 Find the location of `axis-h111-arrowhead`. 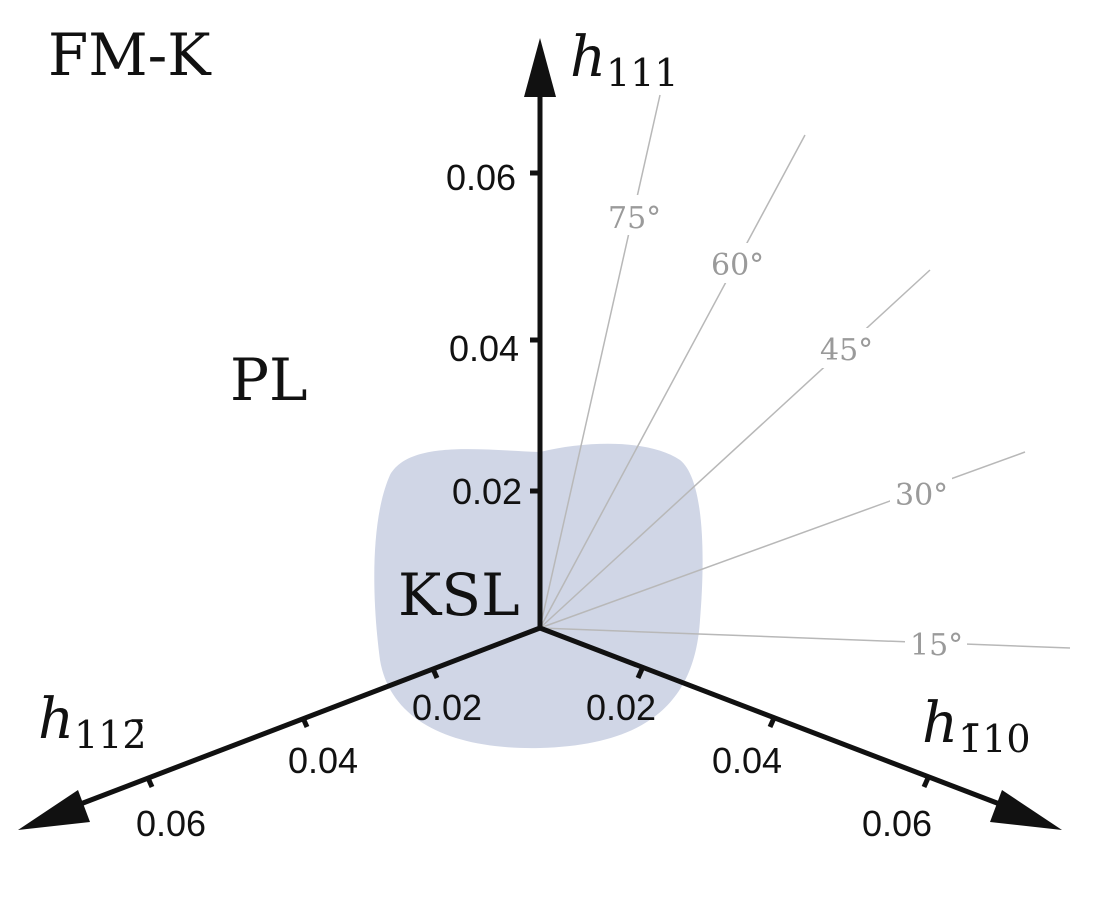

axis-h111-arrowhead is located at coordinates (540, 67).